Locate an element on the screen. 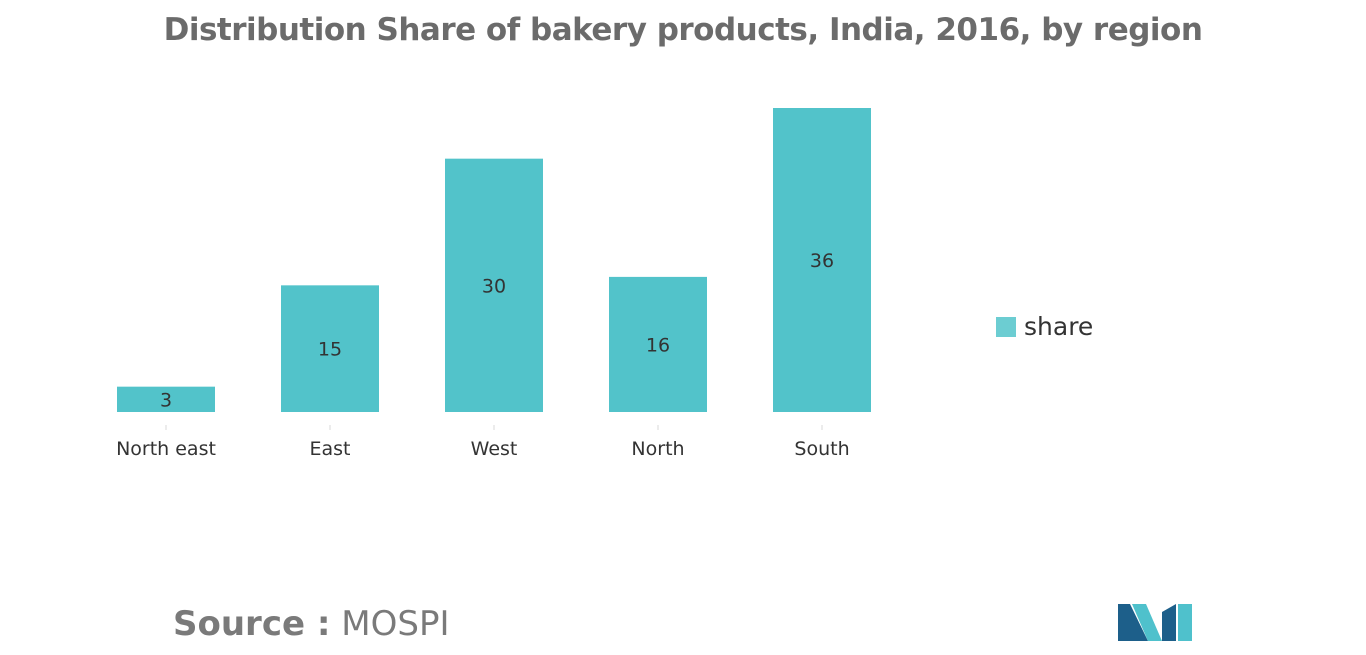  bar-east is located at coordinates (330, 348).